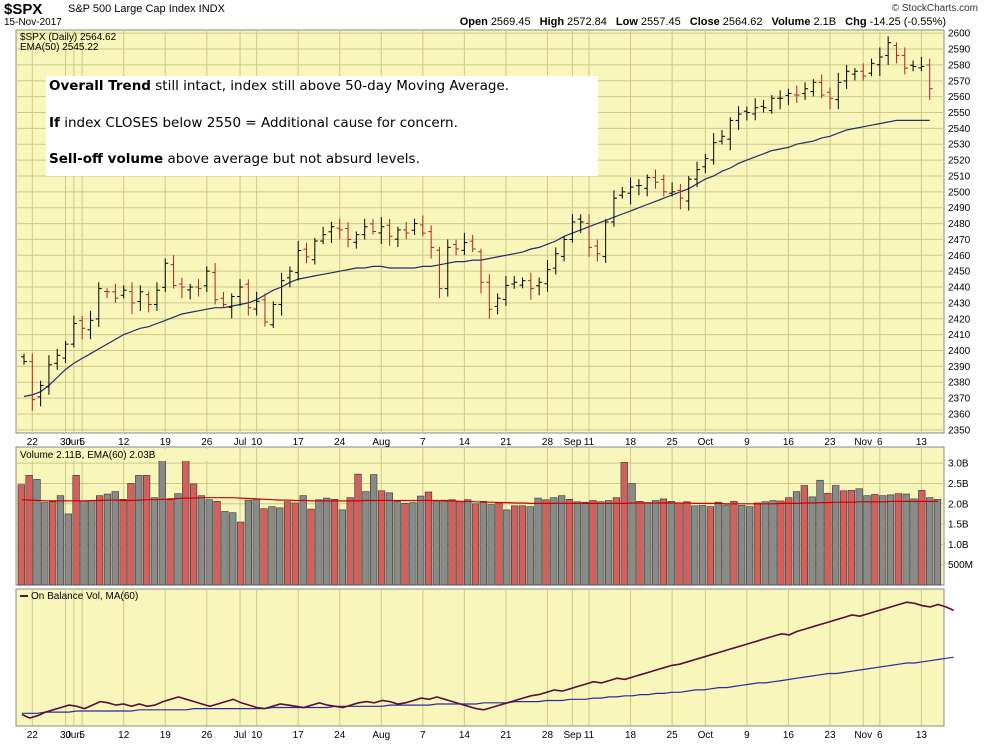 The width and height of the screenshot is (990, 744). I want to click on open-value: 2569.45, so click(510, 22).